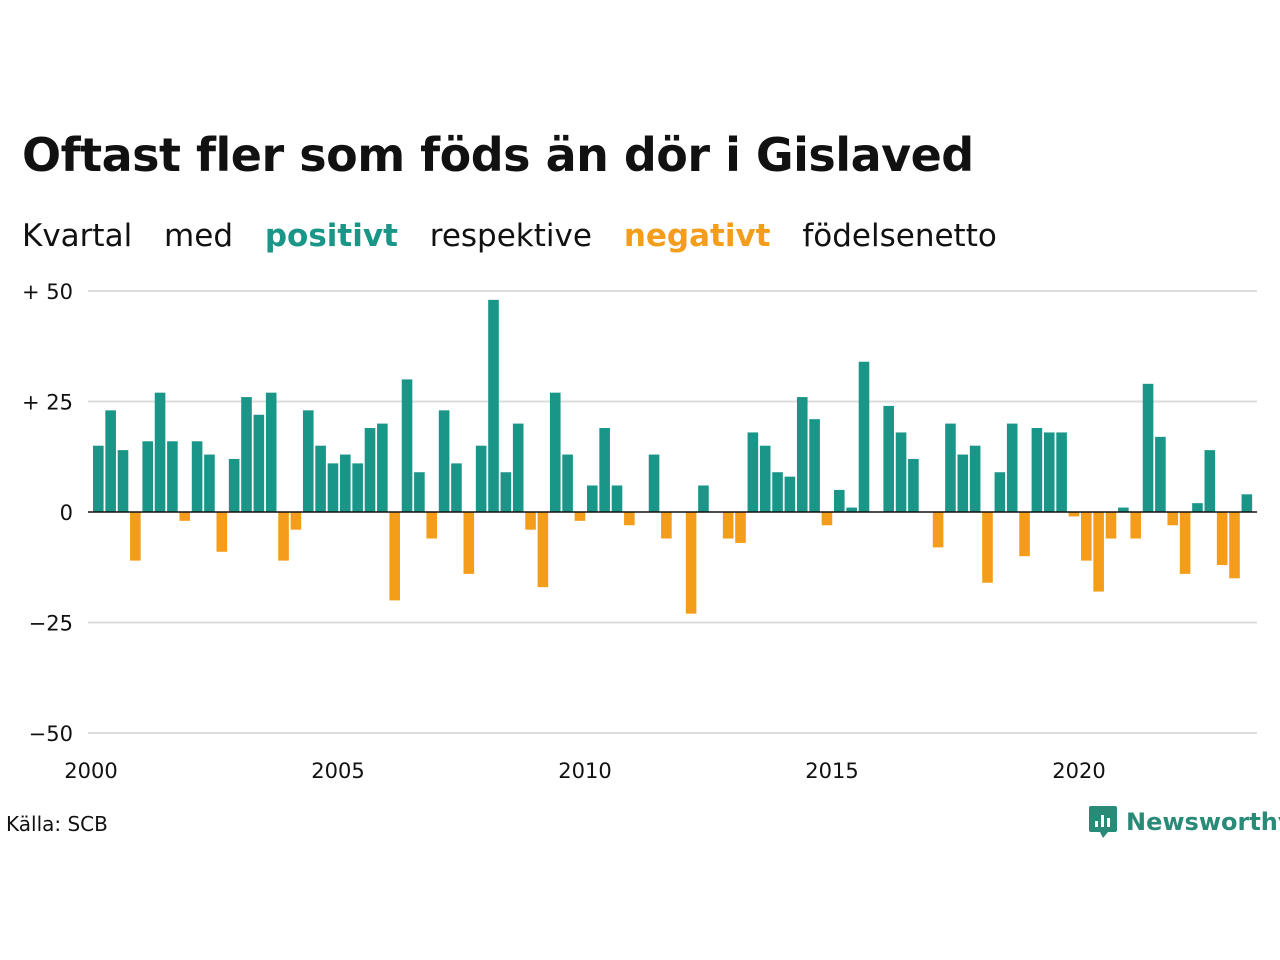 The height and width of the screenshot is (960, 1280). Describe the element at coordinates (697, 236) in the screenshot. I see `subtitle-negative-word: negativt` at that location.